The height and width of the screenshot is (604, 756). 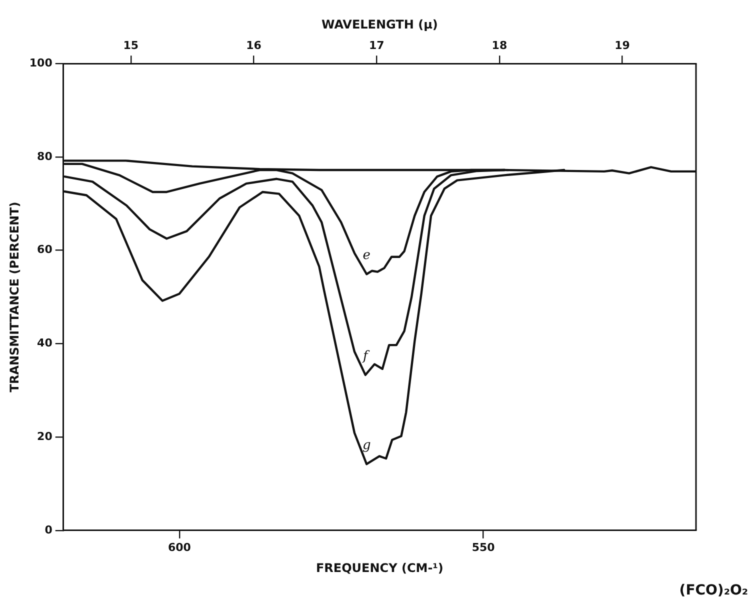 What do you see at coordinates (376, 45) in the screenshot?
I see `x2-tick-label: 17` at bounding box center [376, 45].